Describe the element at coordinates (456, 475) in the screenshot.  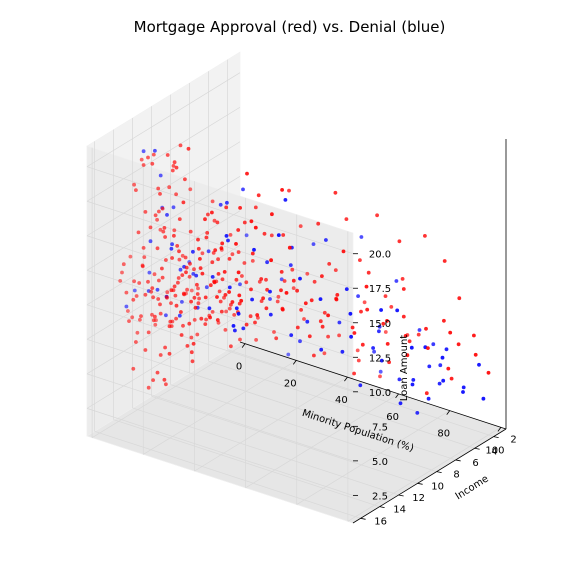
I see `y-tick-label: 8` at that location.